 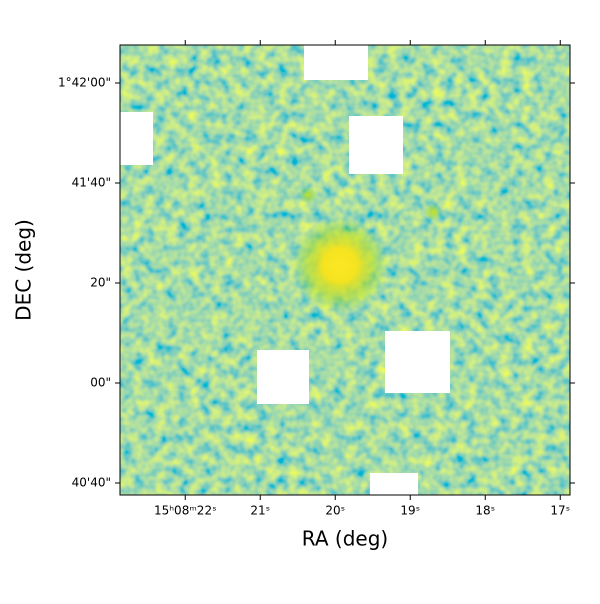 I want to click on x-tick-label: 15ʰ08ᵐ22ˢ, so click(x=185, y=511).